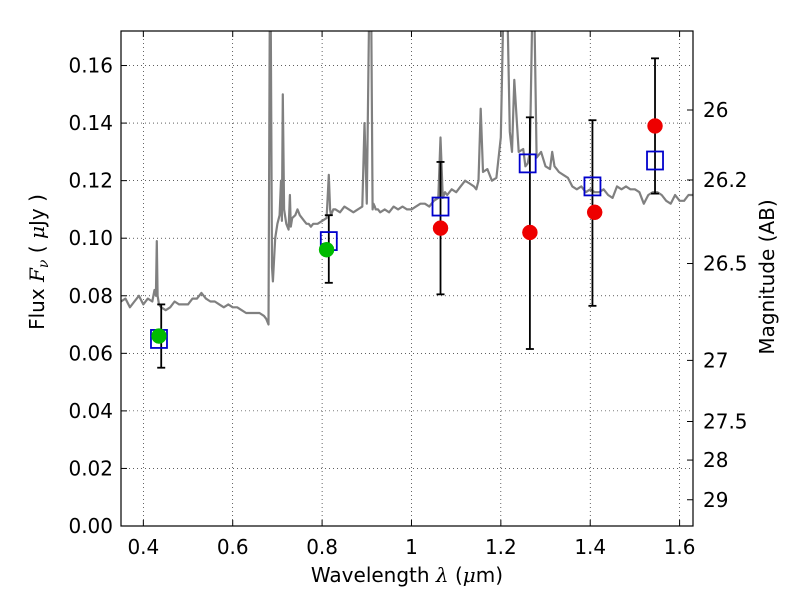  I want to click on y2-tick-label: 26, so click(715, 110).